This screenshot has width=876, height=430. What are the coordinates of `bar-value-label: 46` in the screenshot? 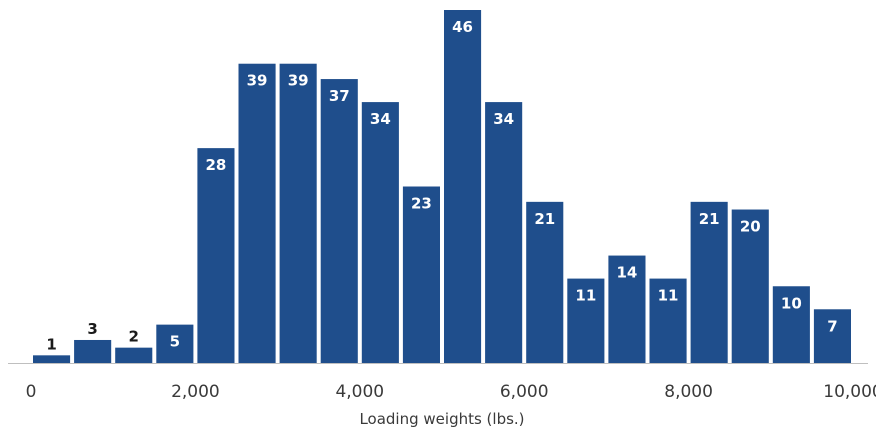 It's located at (462, 27).